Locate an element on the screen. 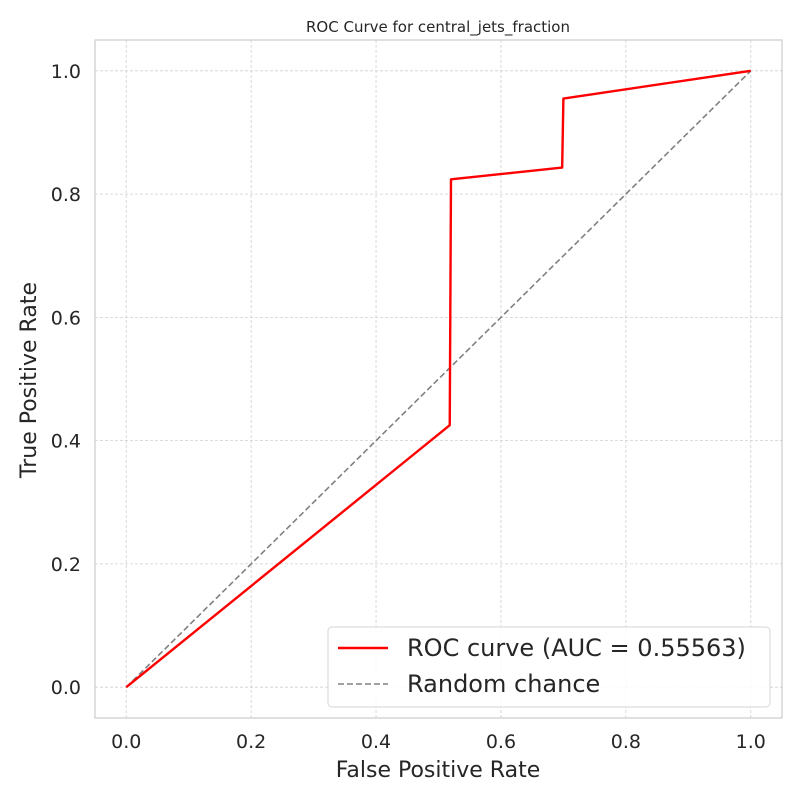  y-tick-label: 1.0 is located at coordinates (66, 72).